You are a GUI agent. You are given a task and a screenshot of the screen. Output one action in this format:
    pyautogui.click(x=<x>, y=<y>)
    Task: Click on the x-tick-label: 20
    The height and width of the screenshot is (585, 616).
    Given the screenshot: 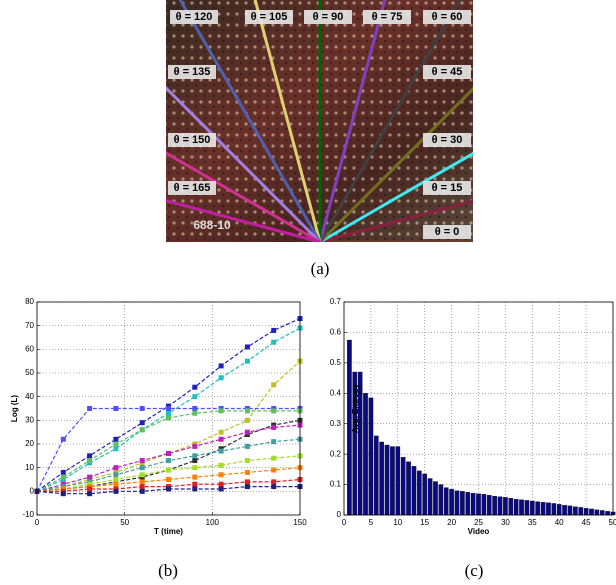 What is the action you would take?
    pyautogui.click(x=451, y=522)
    